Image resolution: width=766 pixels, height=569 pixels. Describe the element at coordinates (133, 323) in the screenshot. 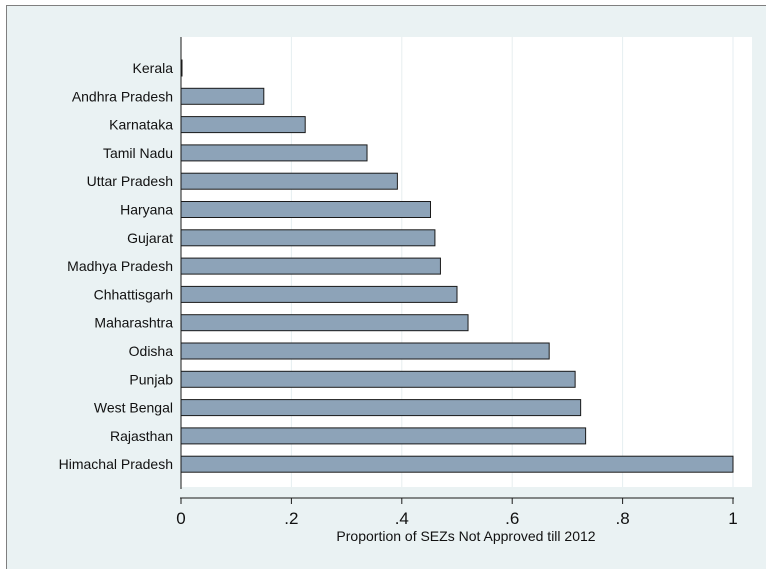

I see `category-label: Maharashtra` at that location.